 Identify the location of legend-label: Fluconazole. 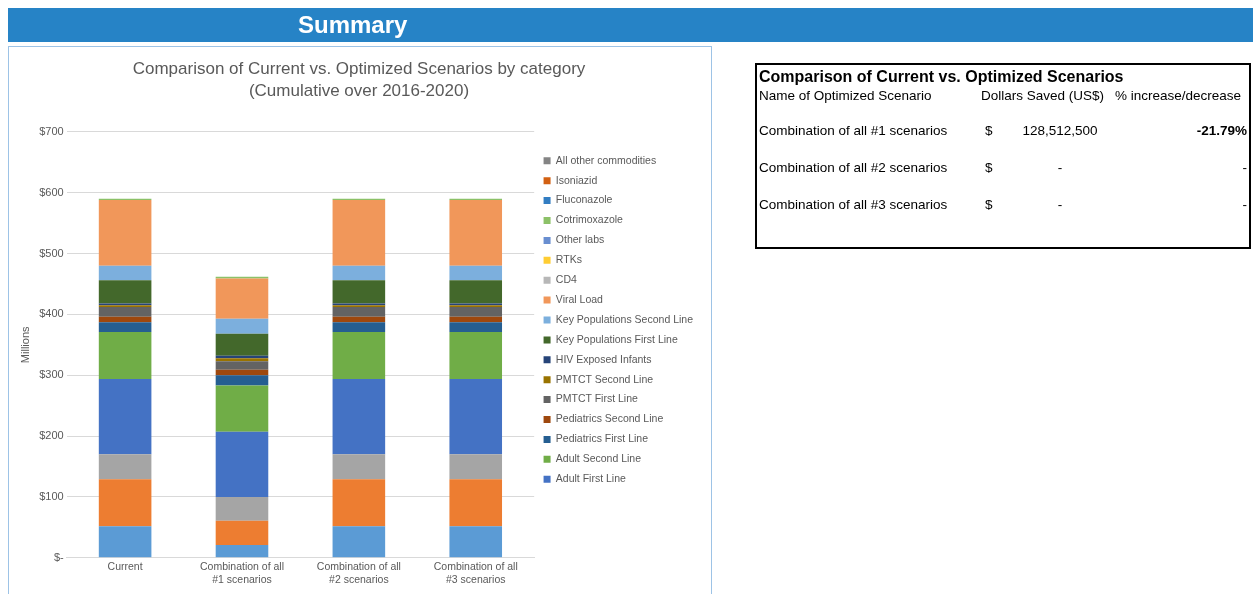
(584, 199).